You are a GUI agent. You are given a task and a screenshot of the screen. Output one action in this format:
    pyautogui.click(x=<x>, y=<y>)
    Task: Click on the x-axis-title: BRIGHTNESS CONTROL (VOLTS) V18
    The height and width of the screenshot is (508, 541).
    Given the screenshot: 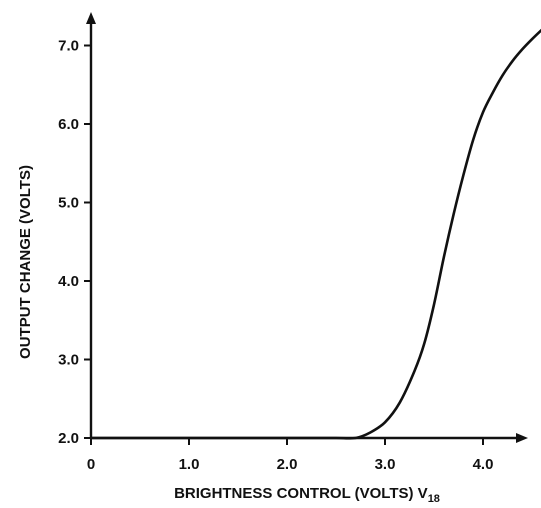 What is the action you would take?
    pyautogui.click(x=307, y=495)
    